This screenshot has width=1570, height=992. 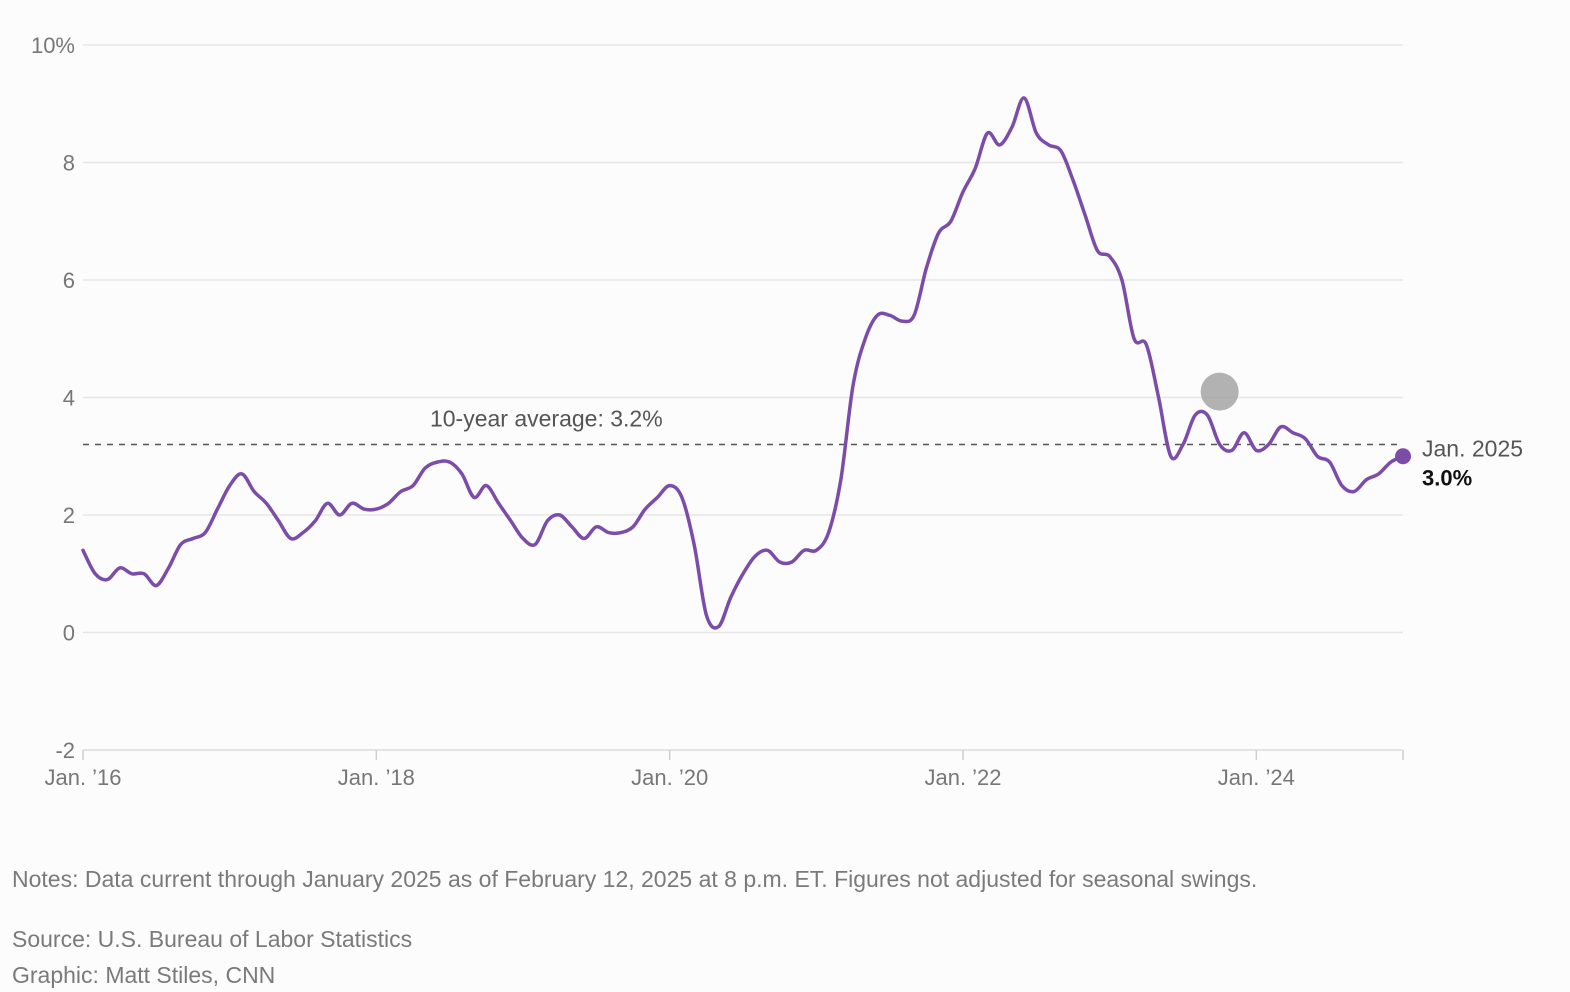 I want to click on y-tick-label: -2, so click(x=65, y=750).